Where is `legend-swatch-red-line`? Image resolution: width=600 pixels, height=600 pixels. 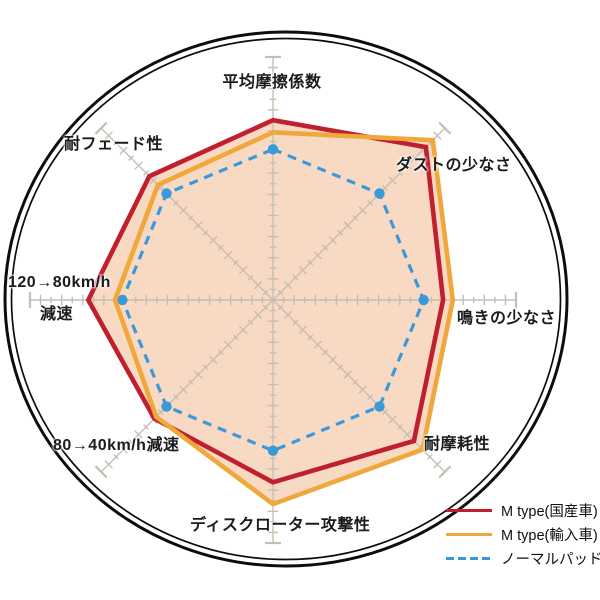 legend-swatch-red-line is located at coordinates (469, 510).